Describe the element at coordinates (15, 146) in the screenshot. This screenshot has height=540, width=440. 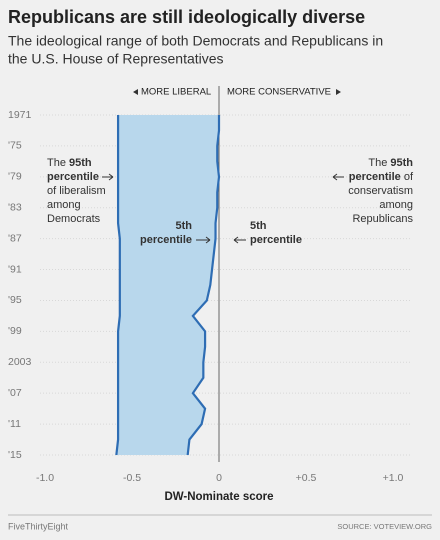
I see `y-tick-label: '75` at that location.